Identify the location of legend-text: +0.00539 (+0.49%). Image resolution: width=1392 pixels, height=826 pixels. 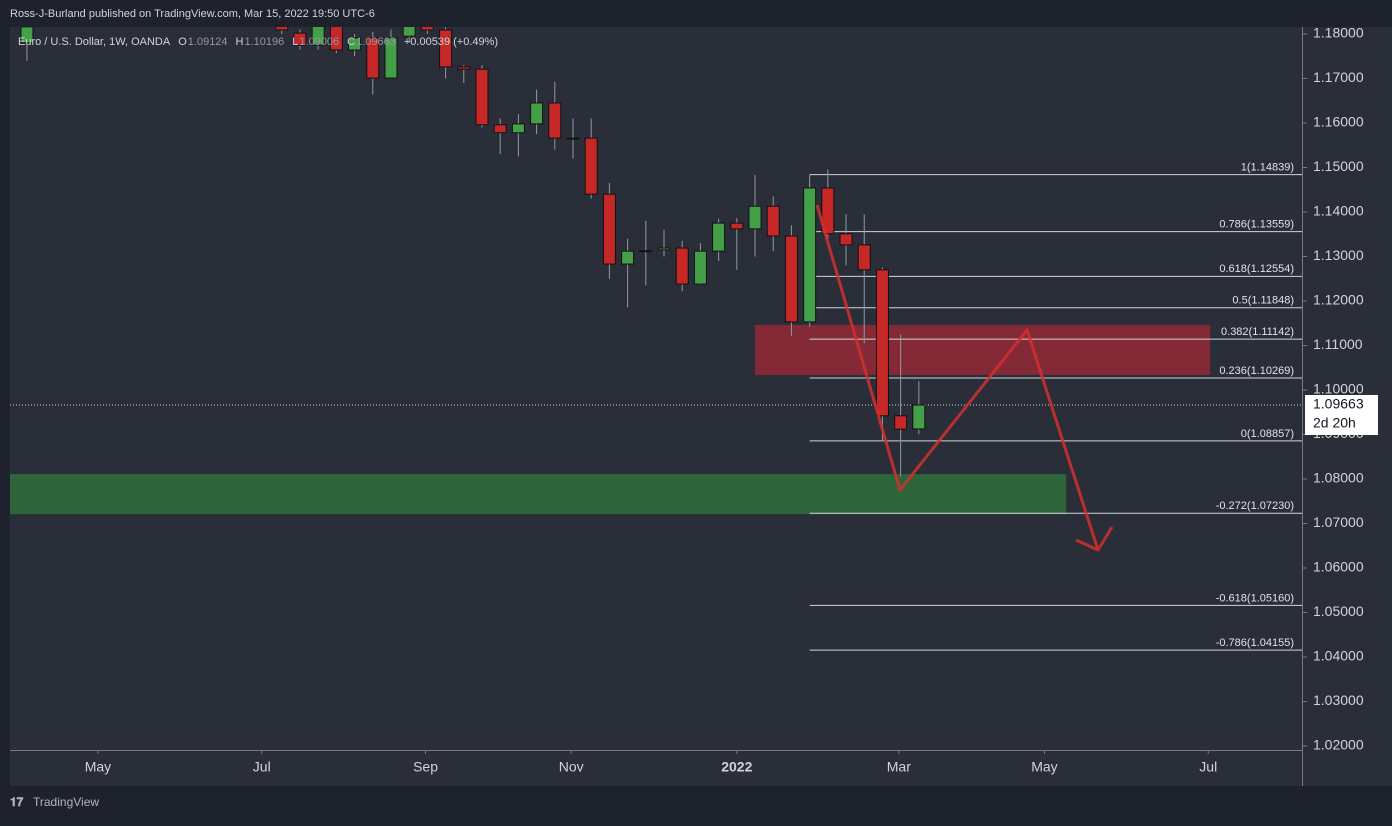
(451, 42).